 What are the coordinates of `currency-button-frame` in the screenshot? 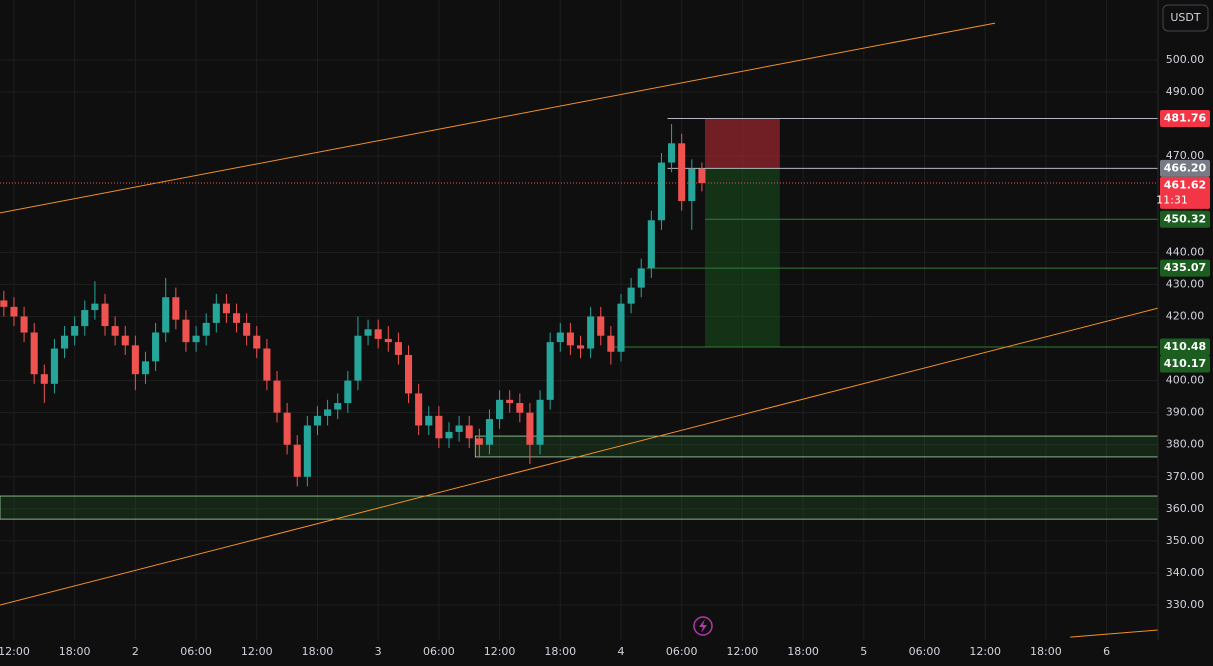 It's located at (1185, 18).